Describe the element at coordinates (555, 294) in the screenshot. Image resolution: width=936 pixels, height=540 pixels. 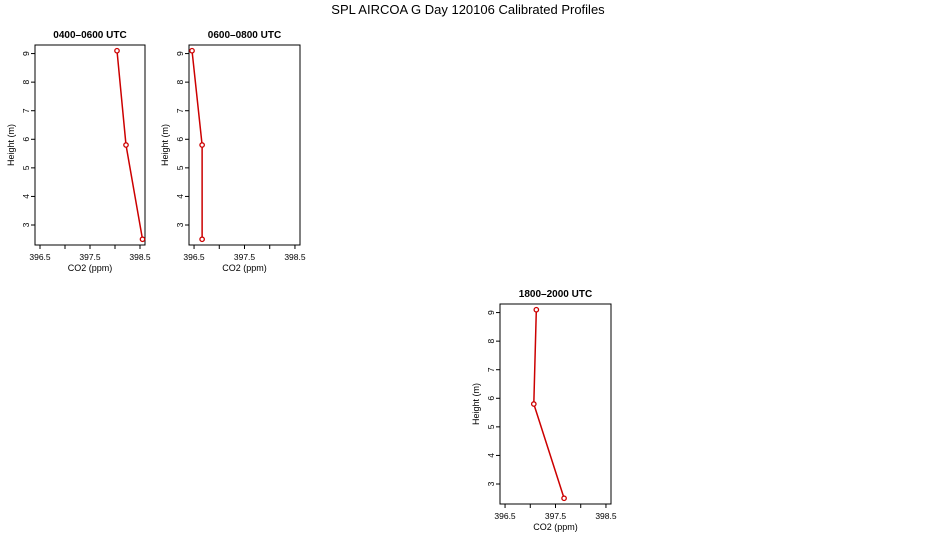
I see `panel-title: 1800–2000 UTC` at that location.